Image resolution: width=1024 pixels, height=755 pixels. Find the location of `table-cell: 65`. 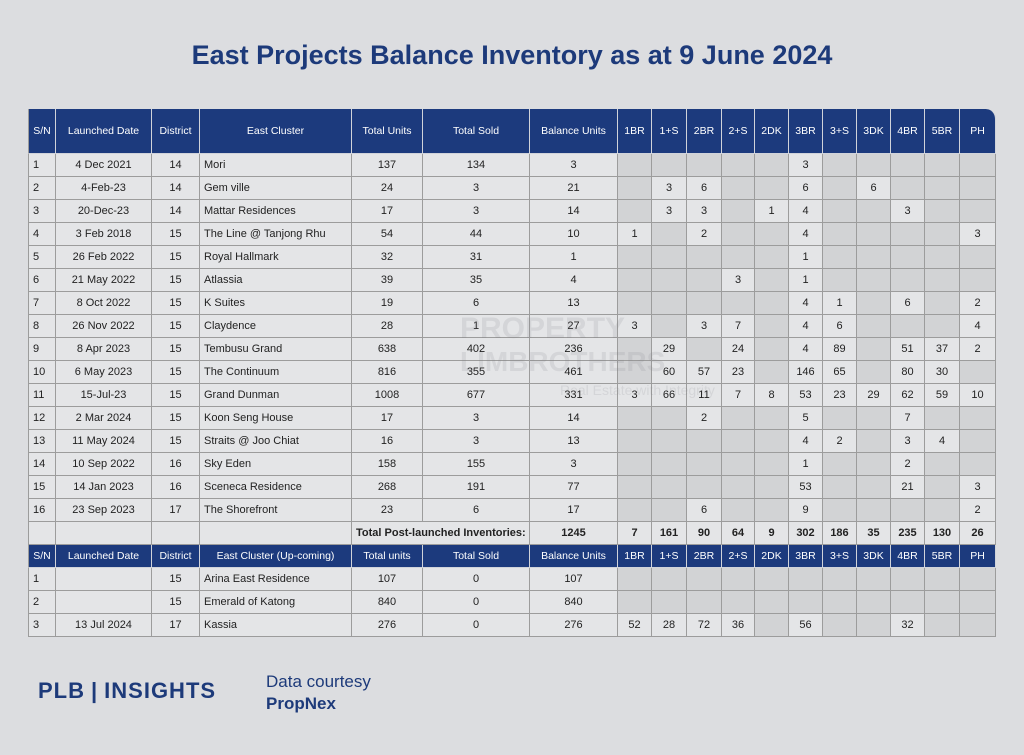

table-cell: 65 is located at coordinates (840, 372).